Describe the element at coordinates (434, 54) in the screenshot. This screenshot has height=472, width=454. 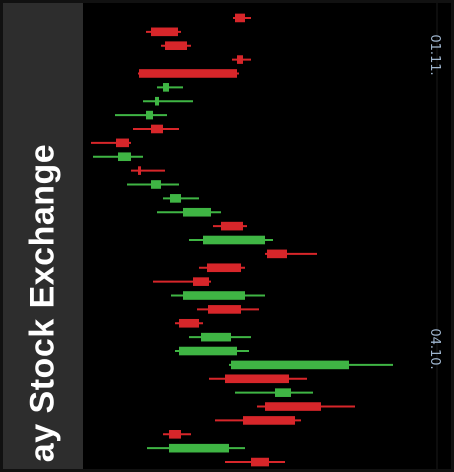
I see `date-label-top: 01.11.` at that location.